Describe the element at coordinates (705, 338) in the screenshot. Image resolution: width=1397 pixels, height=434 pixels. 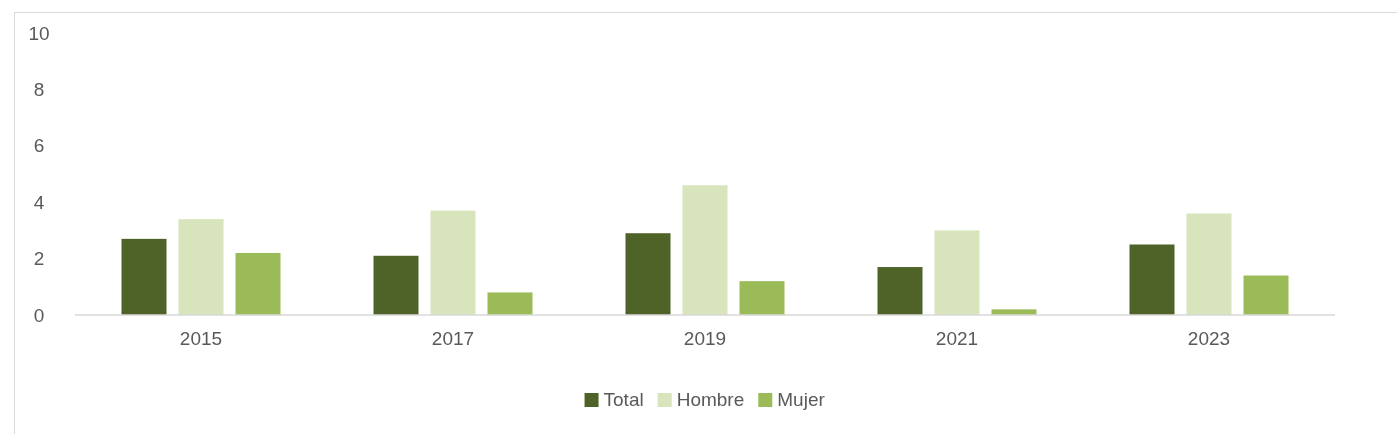
I see `x-tick-label: 2019` at that location.